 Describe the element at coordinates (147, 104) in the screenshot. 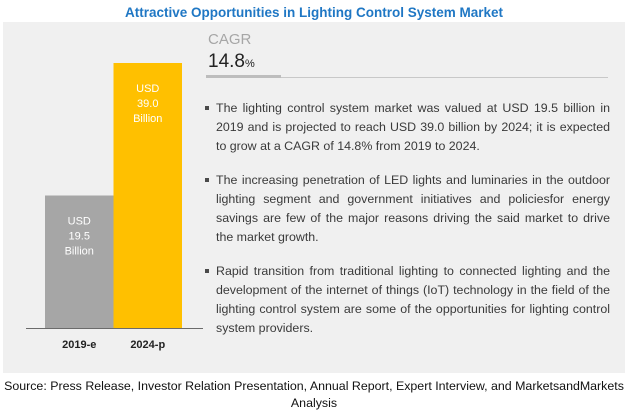

I see `bar-data-label: 39.0` at that location.